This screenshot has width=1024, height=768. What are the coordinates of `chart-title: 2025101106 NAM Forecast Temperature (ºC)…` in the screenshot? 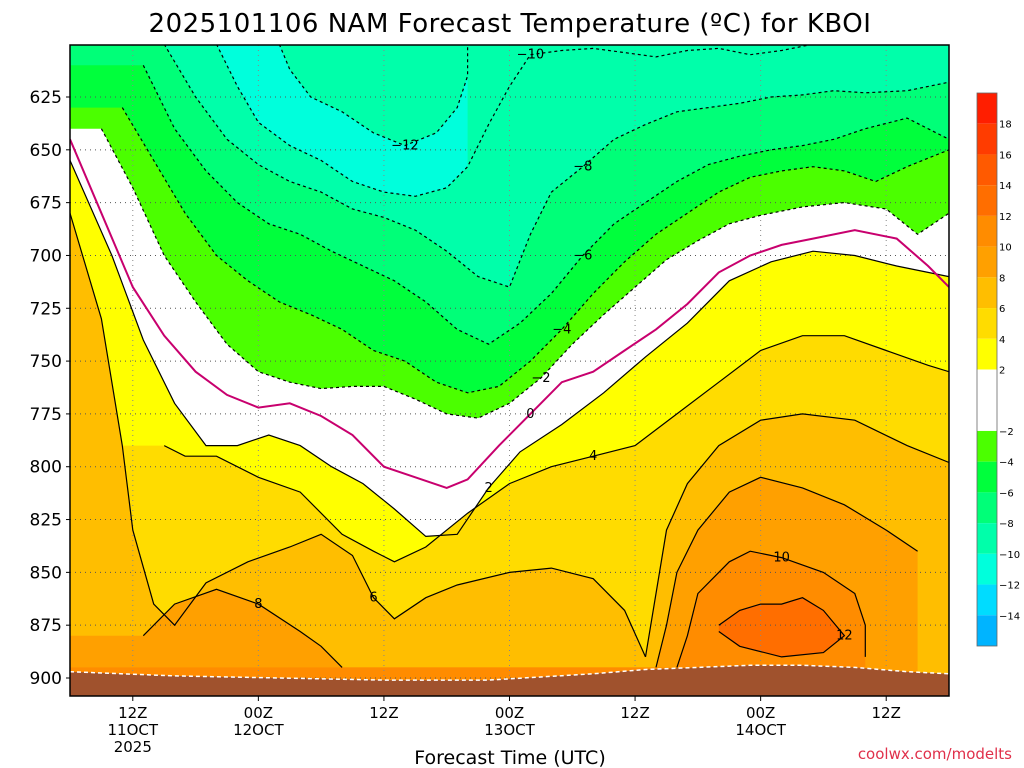 It's located at (510, 24).